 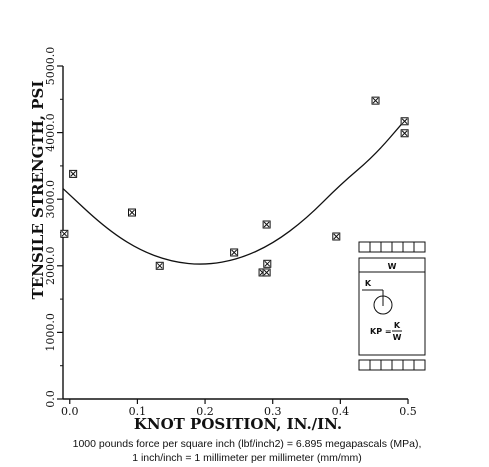 What do you see at coordinates (368, 283) in the screenshot?
I see `inset-k-label: K` at bounding box center [368, 283].